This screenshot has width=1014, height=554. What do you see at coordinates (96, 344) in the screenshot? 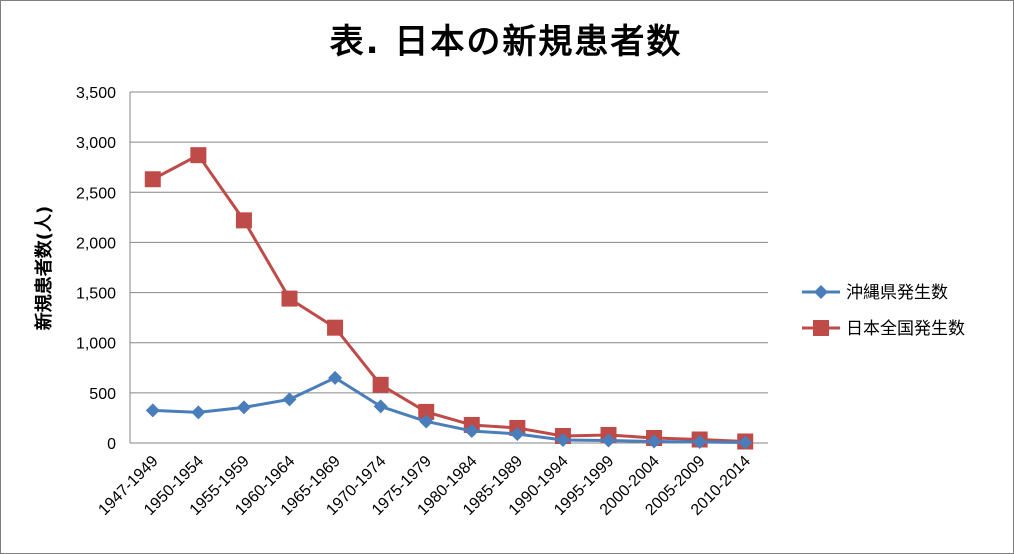
I see `y-tick-label: 1,000` at bounding box center [96, 344].